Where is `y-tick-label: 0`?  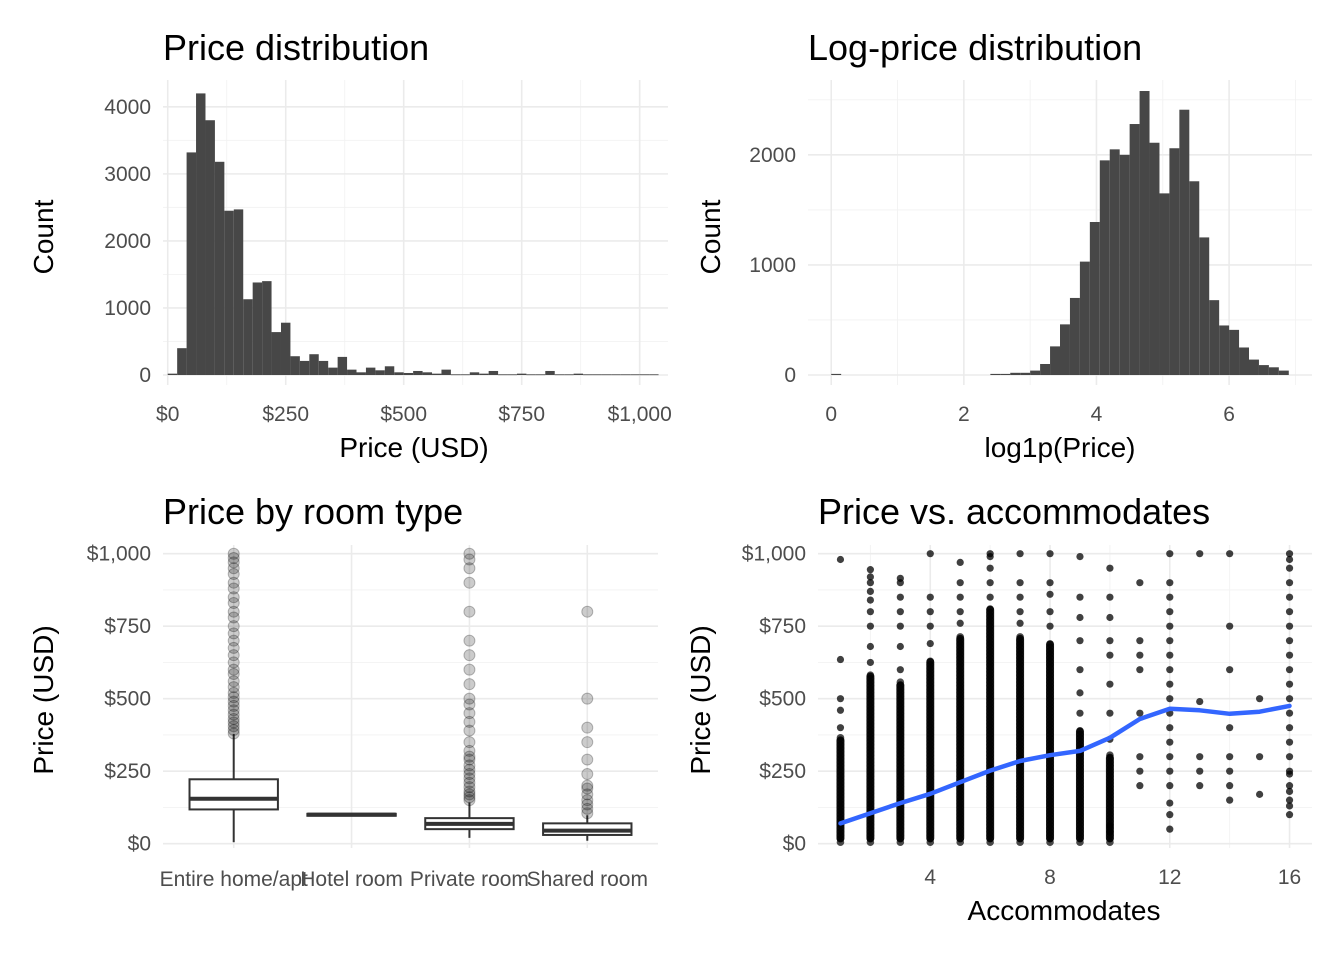 y-tick-label: 0 is located at coordinates (145, 375).